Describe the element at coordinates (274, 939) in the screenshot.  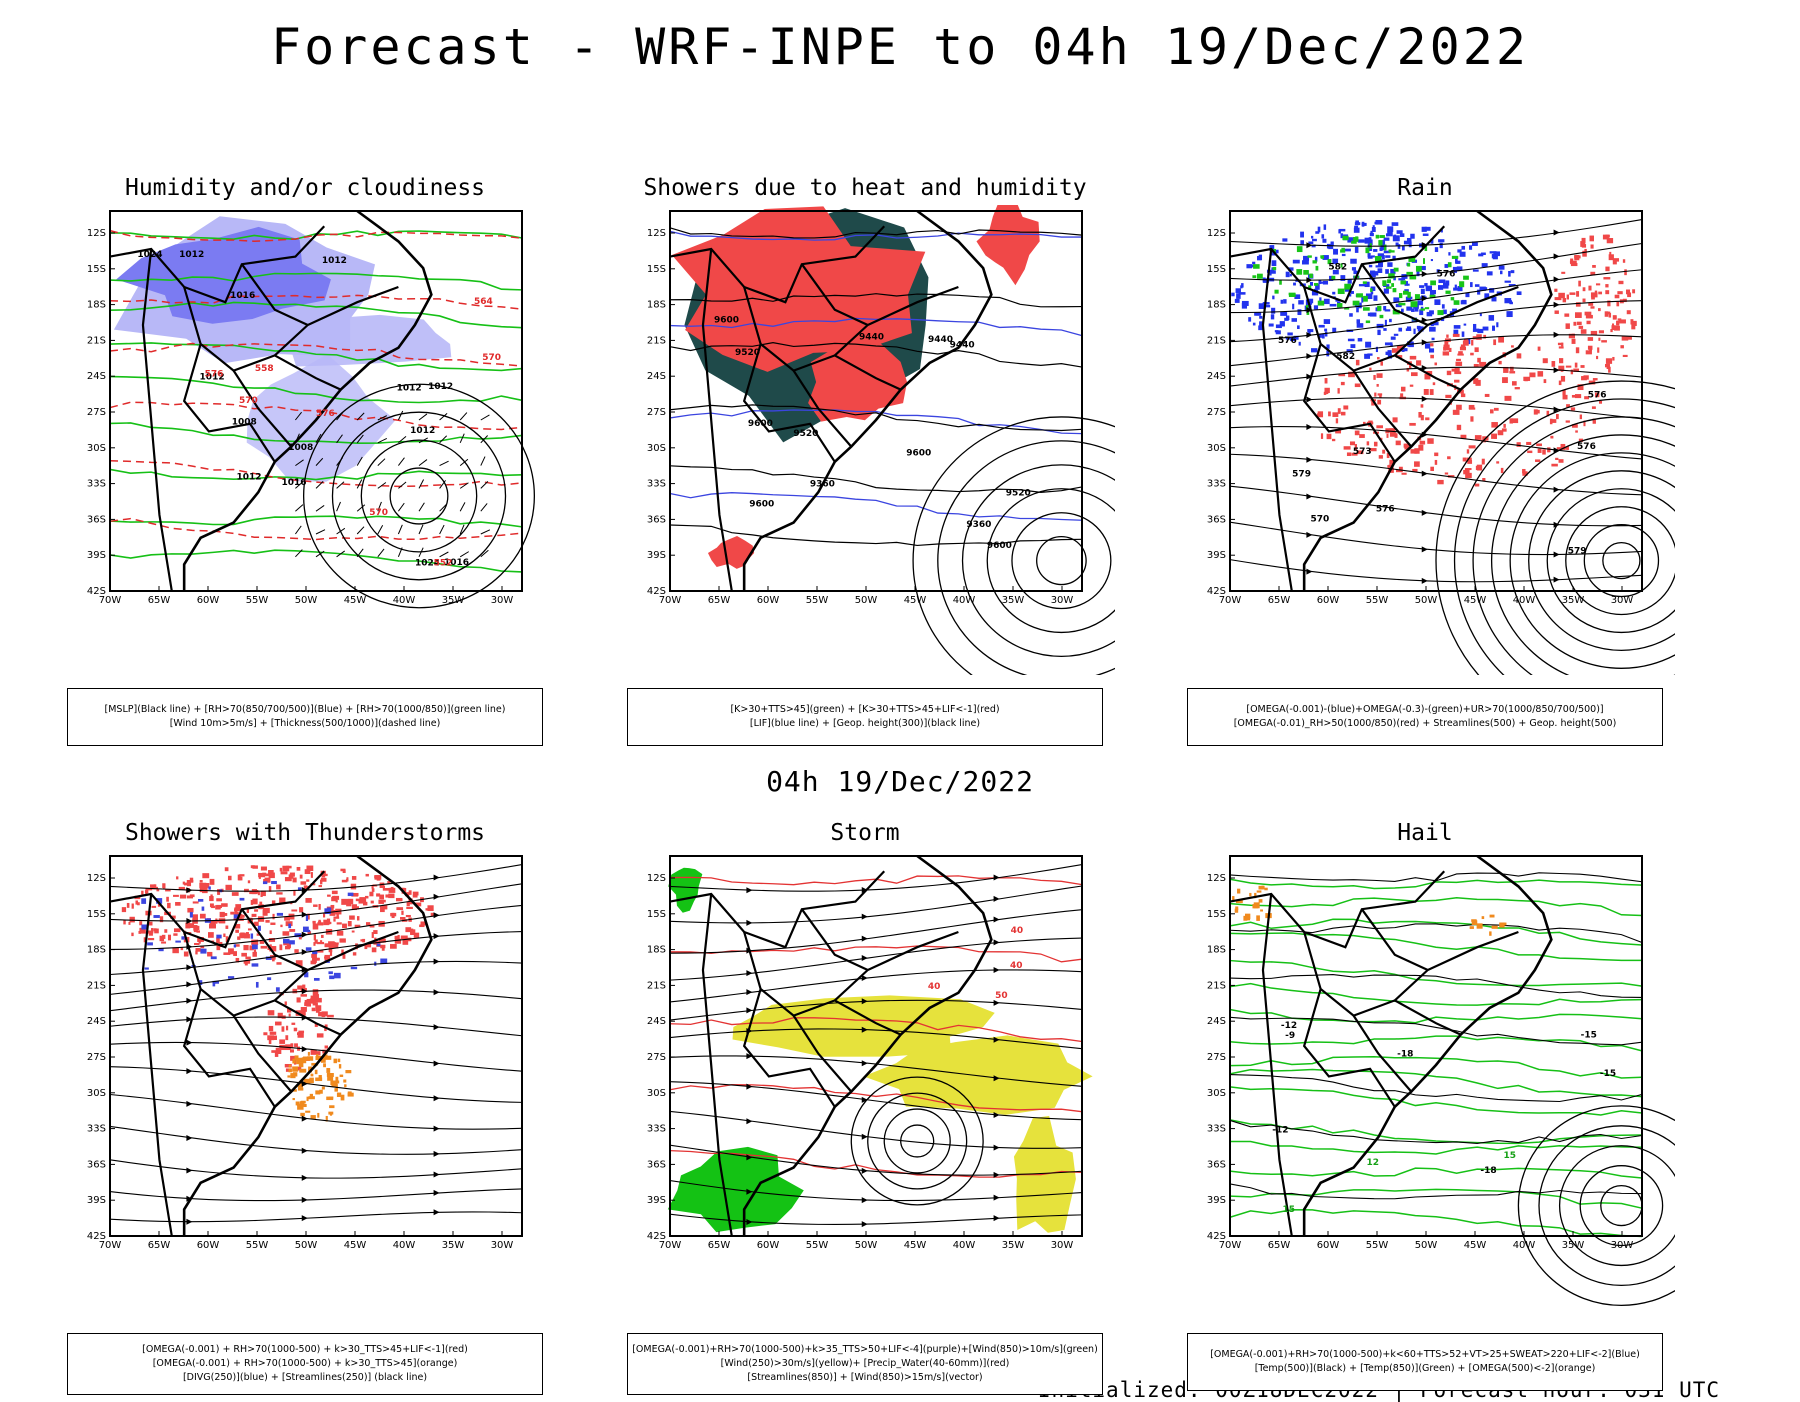
I see `country-border` at that location.